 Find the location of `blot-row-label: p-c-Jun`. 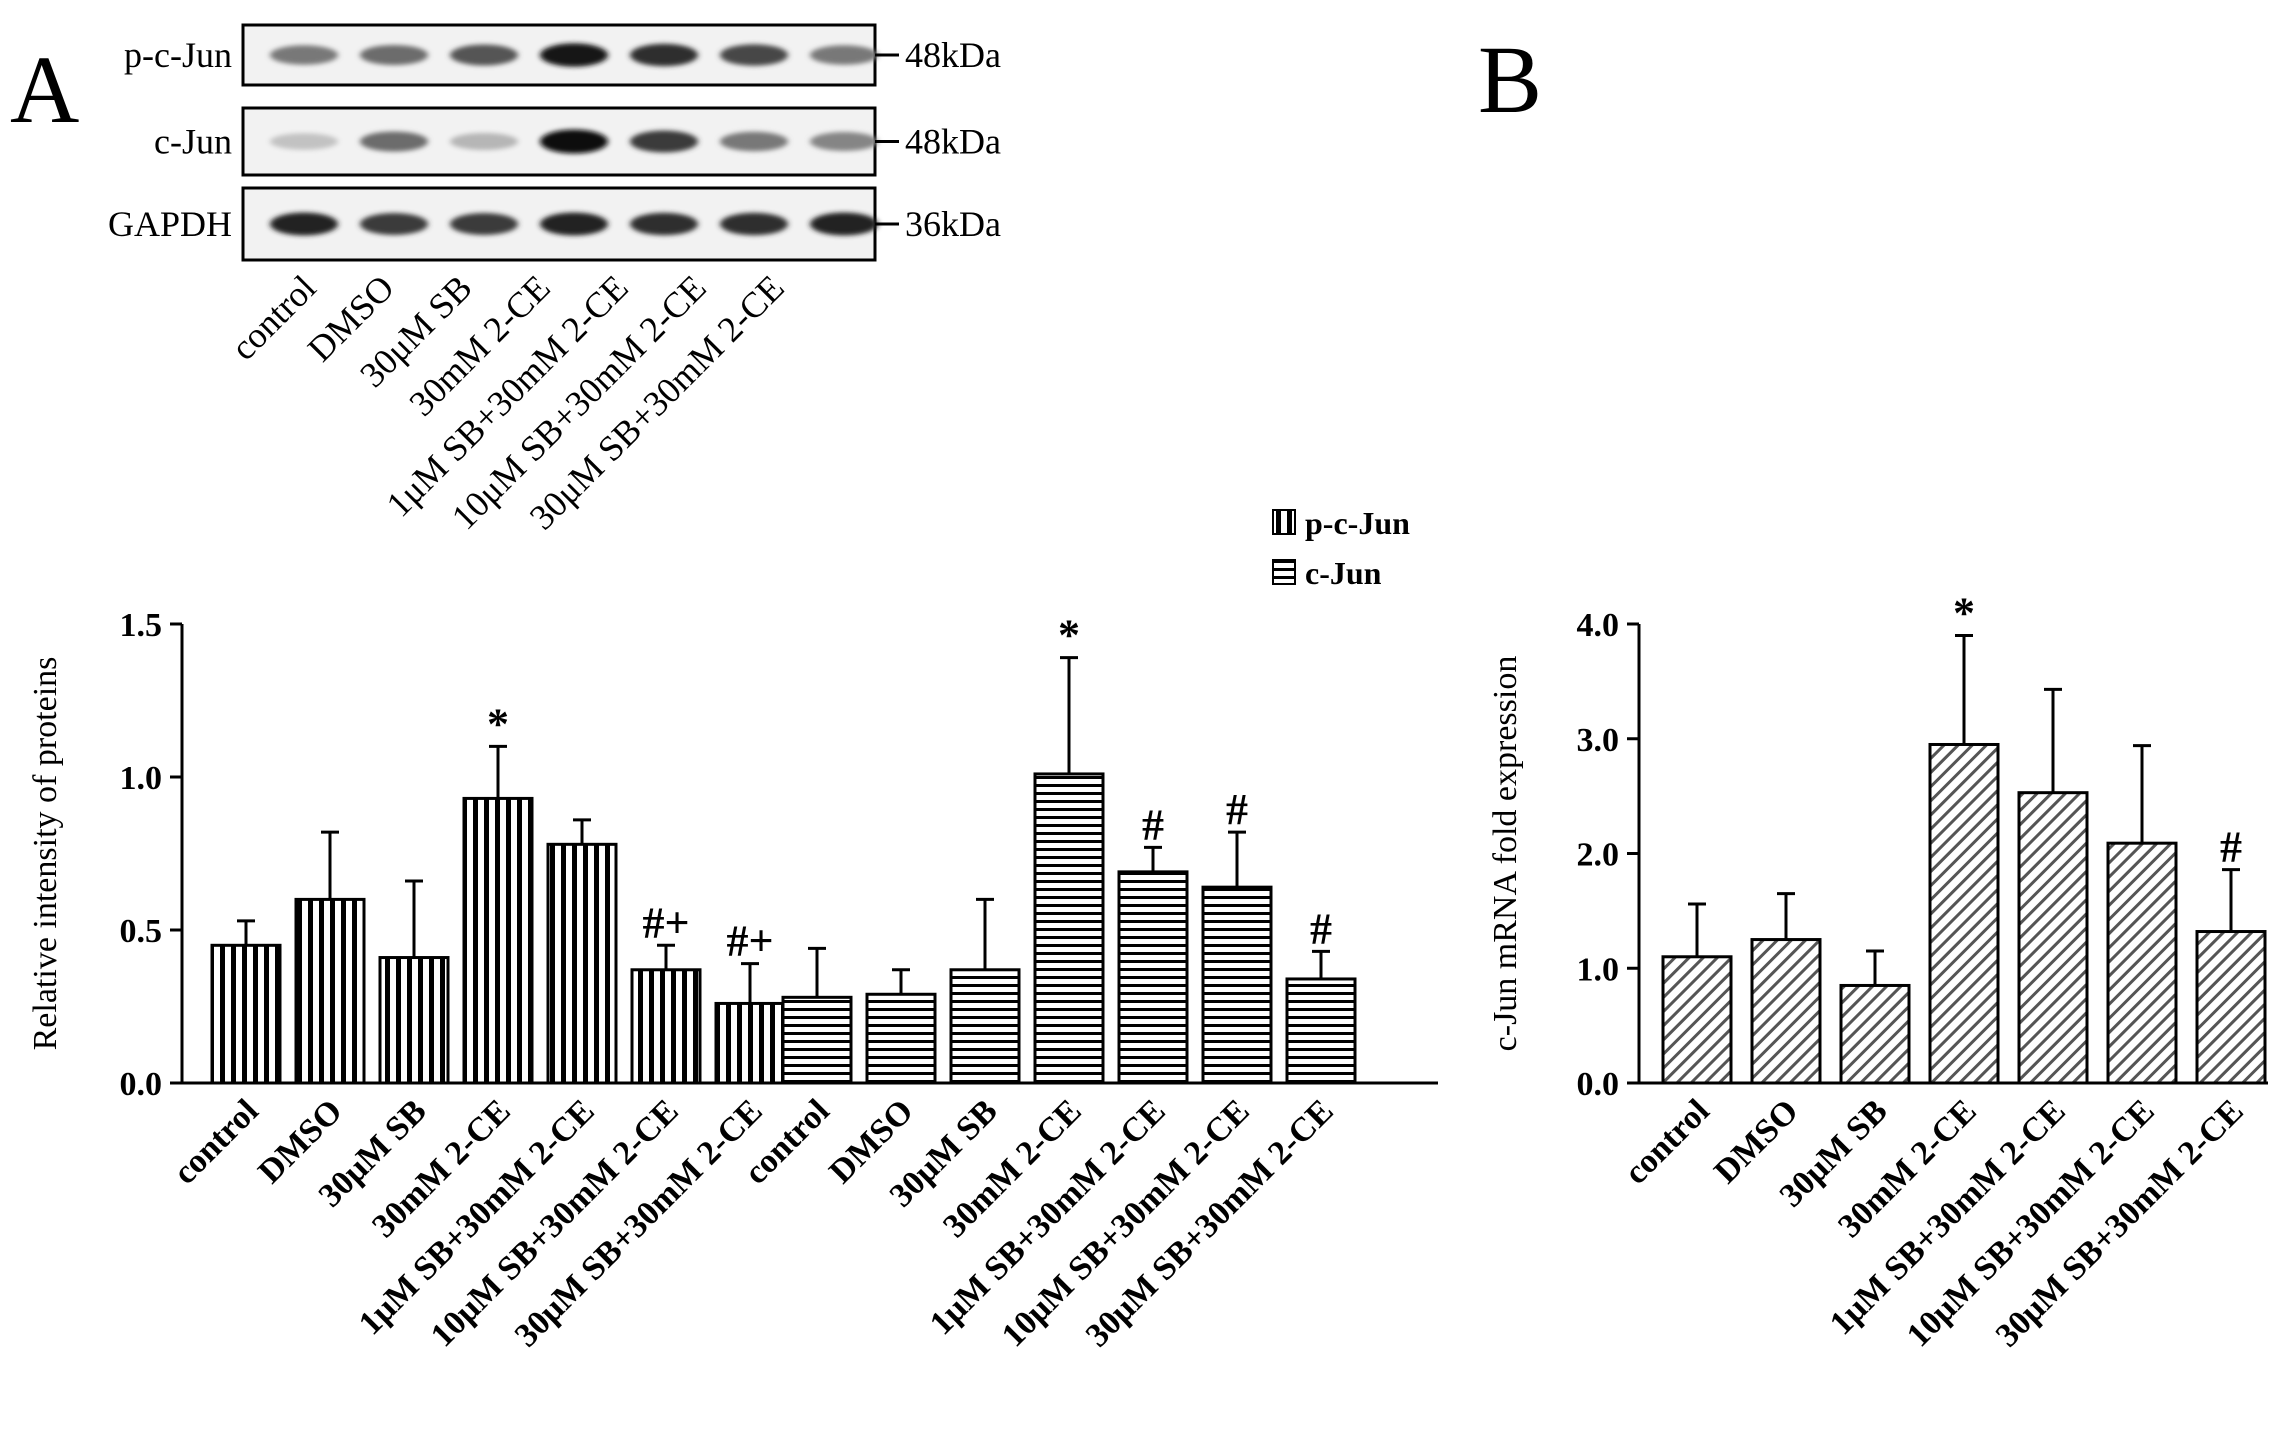

blot-row-label: p-c-Jun is located at coordinates (178, 55).